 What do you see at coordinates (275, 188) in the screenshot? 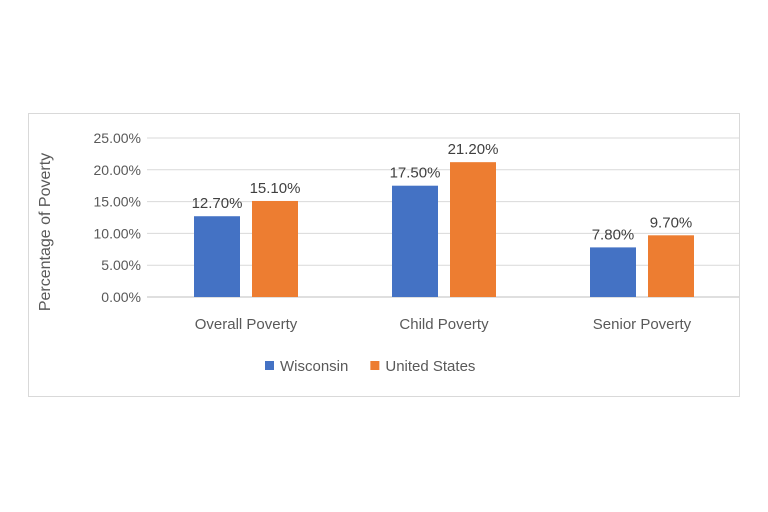
I see `data-label: 15.10%` at bounding box center [275, 188].